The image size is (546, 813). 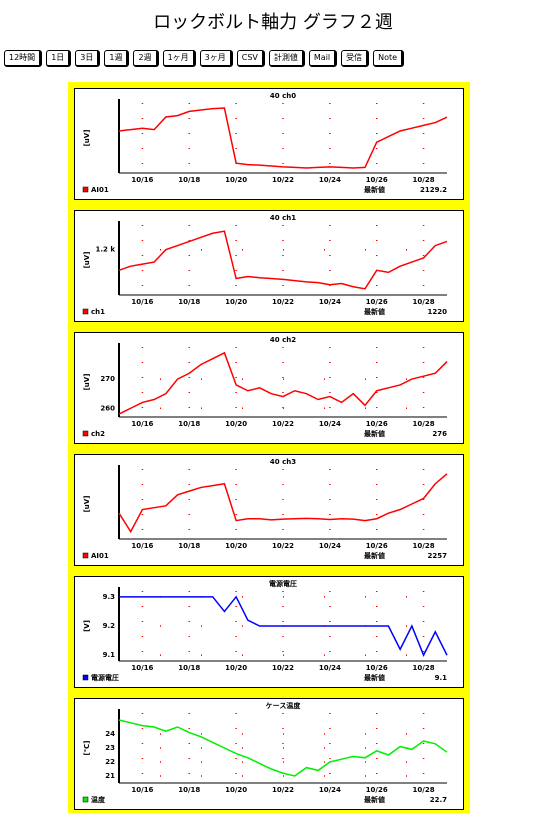 I want to click on y-axis-label: [V], so click(x=87, y=626).